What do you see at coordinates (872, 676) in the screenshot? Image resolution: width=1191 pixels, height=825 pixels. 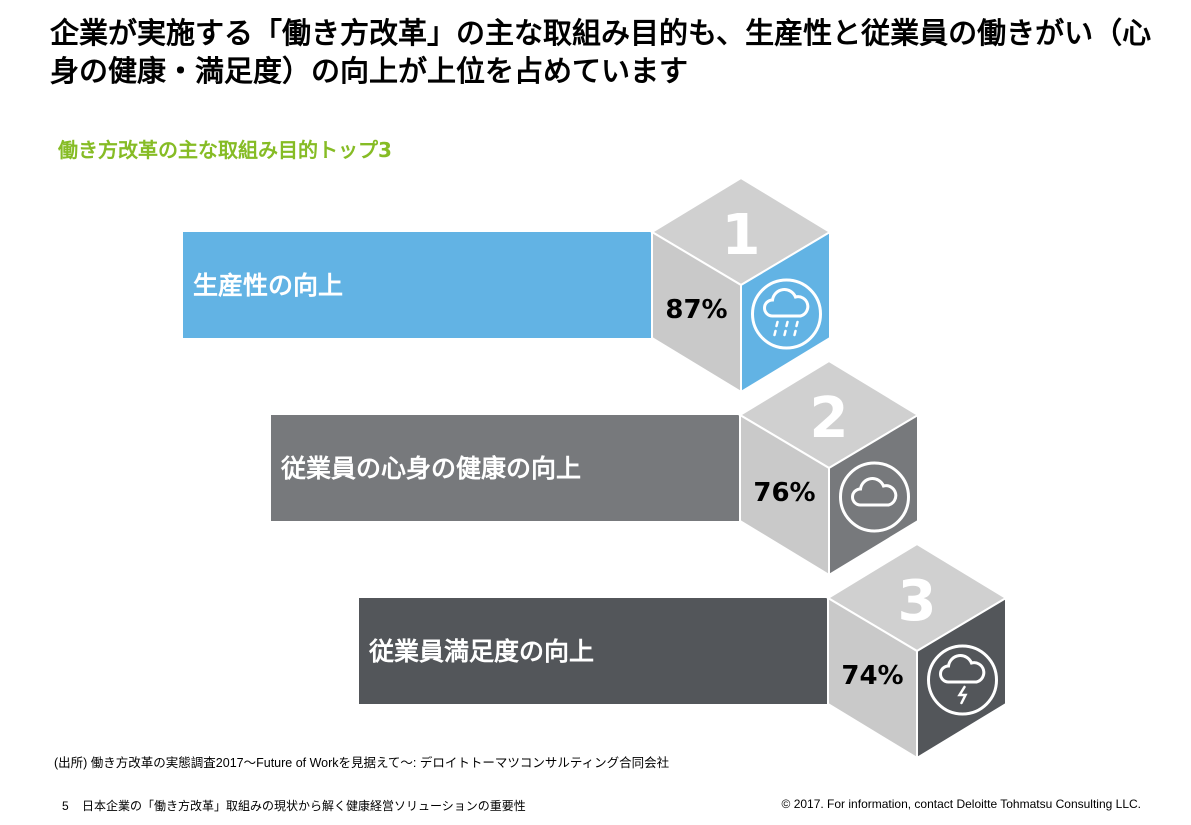 I see `percent-value: 74%` at bounding box center [872, 676].